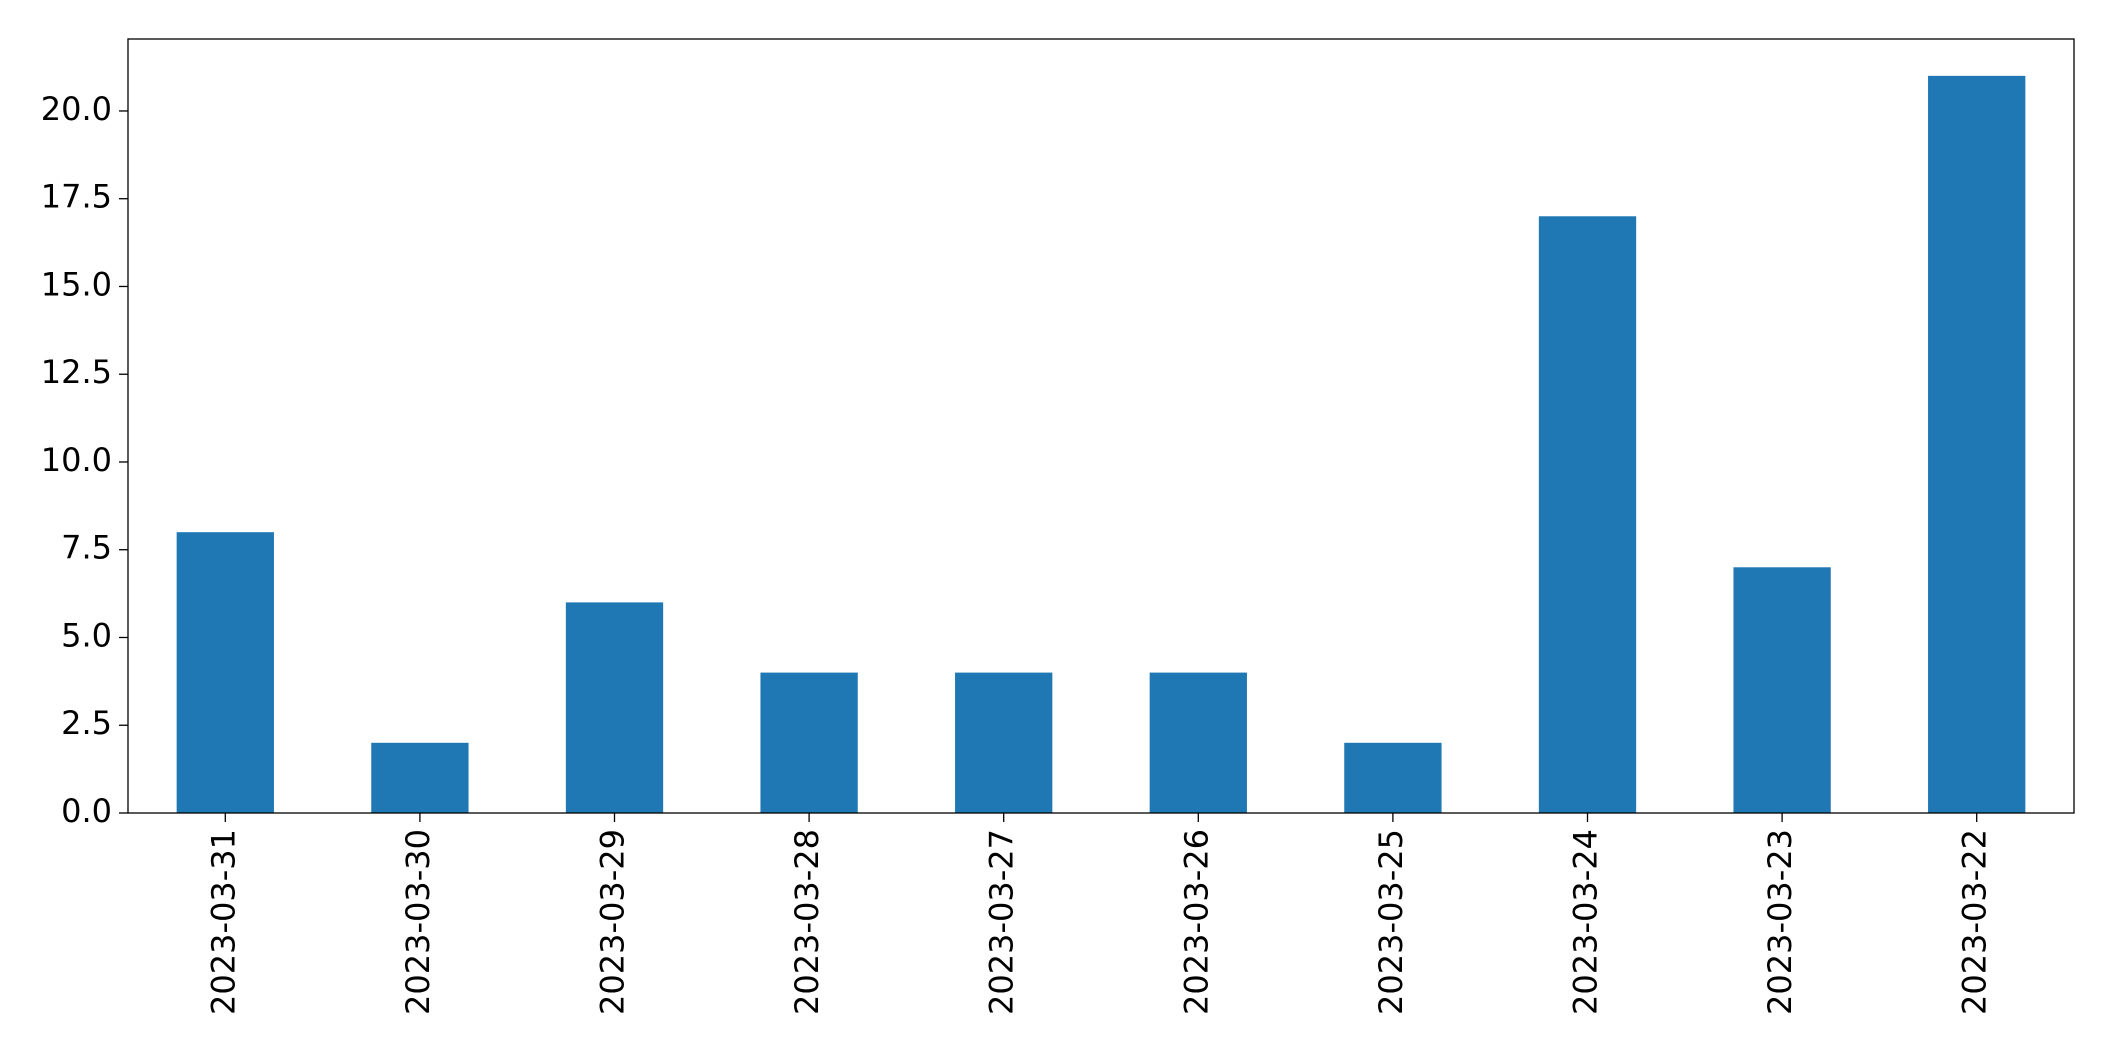 Image resolution: width=2104 pixels, height=1061 pixels. I want to click on x-tick-label: 2023-03-30, so click(418, 922).